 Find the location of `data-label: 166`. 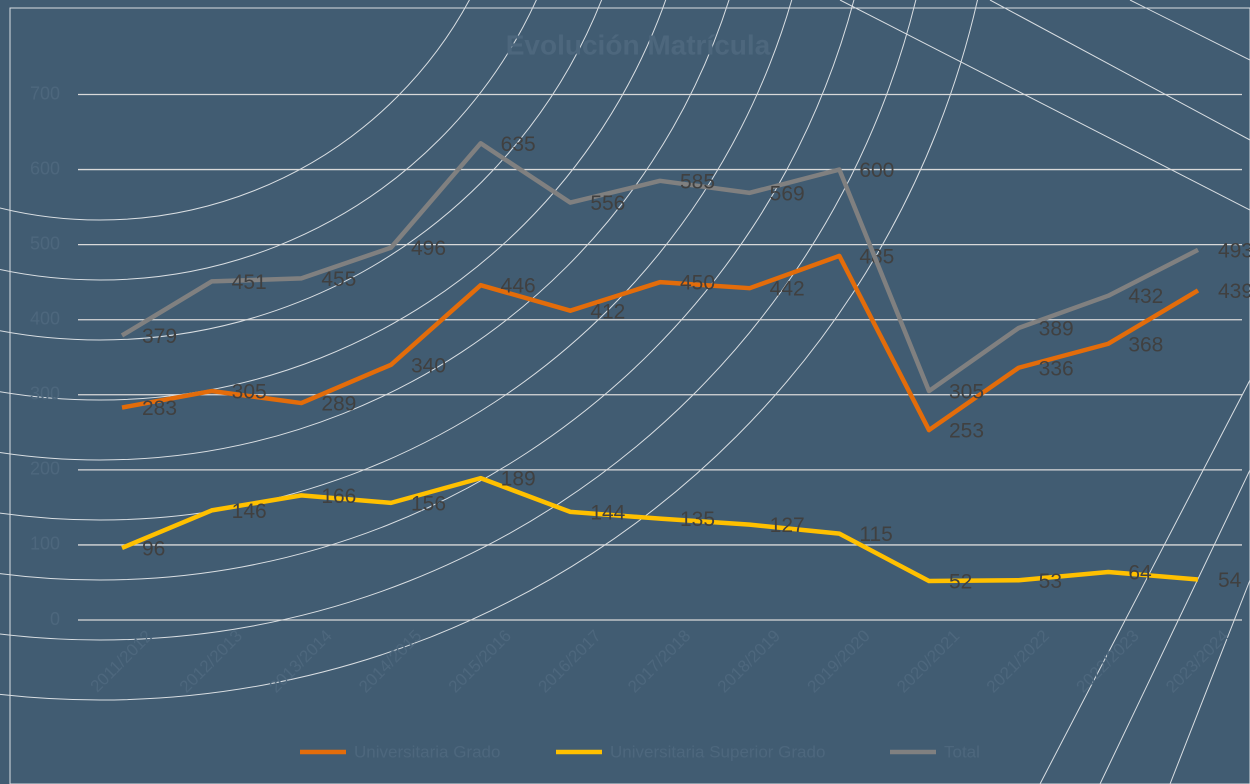

data-label: 166 is located at coordinates (338, 496).